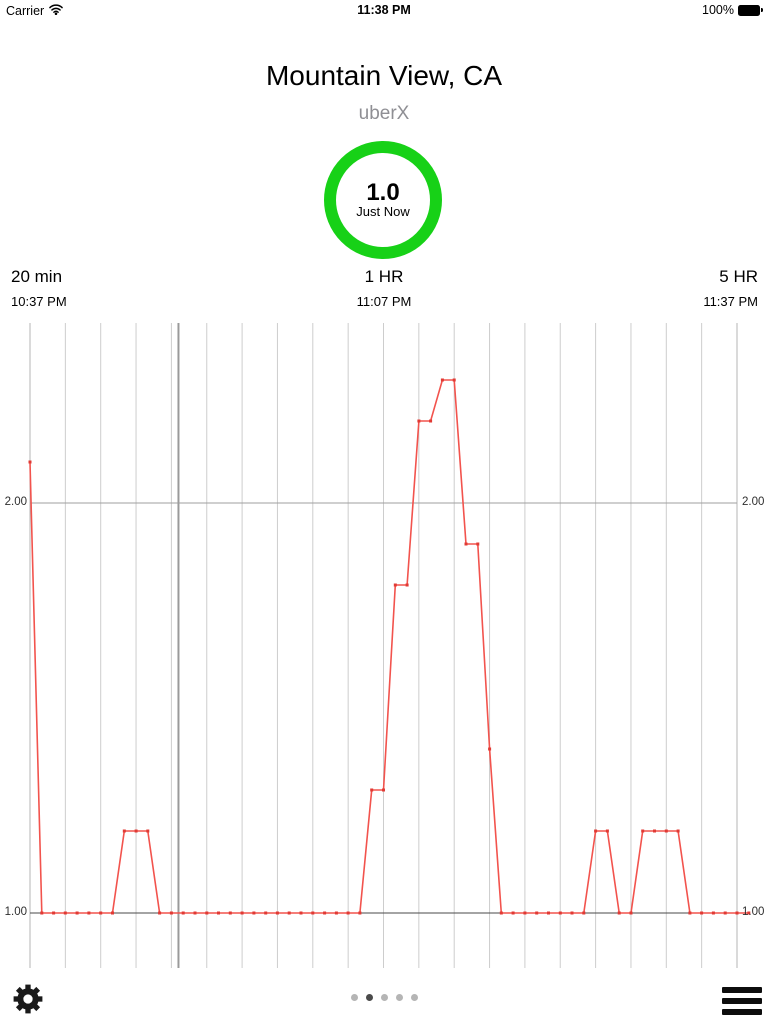 The width and height of the screenshot is (768, 1024). I want to click on status-left: Carrier, so click(35, 10).